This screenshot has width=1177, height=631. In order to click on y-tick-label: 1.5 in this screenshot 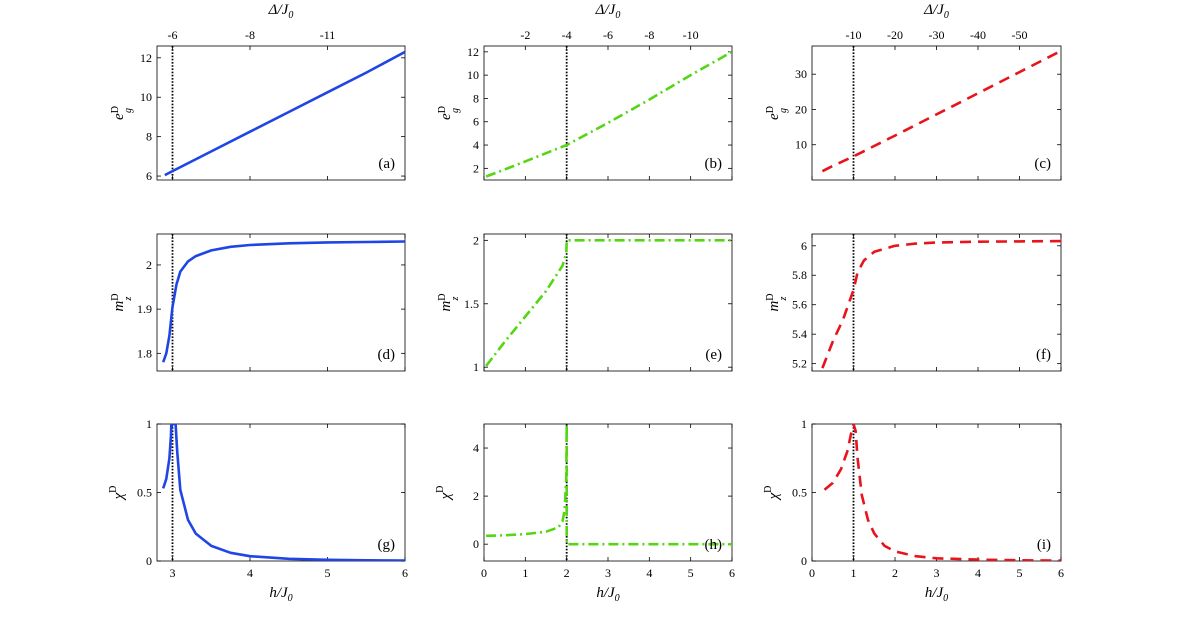, I will do `click(471, 304)`.